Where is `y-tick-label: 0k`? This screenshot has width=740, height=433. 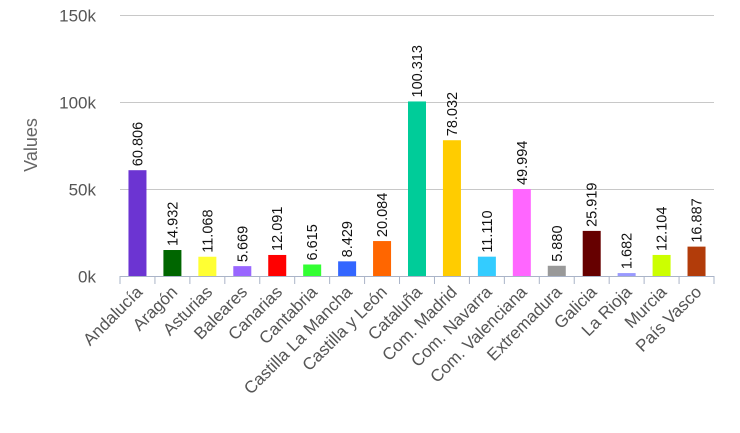
y-tick-label: 0k is located at coordinates (87, 277).